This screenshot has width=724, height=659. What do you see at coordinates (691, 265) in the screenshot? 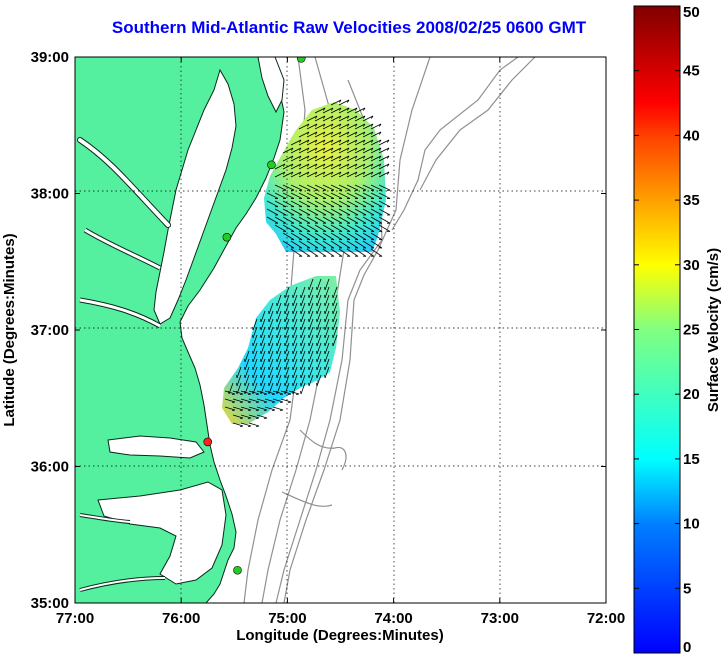
I see `colorbar-tick-label: 30` at bounding box center [691, 265].